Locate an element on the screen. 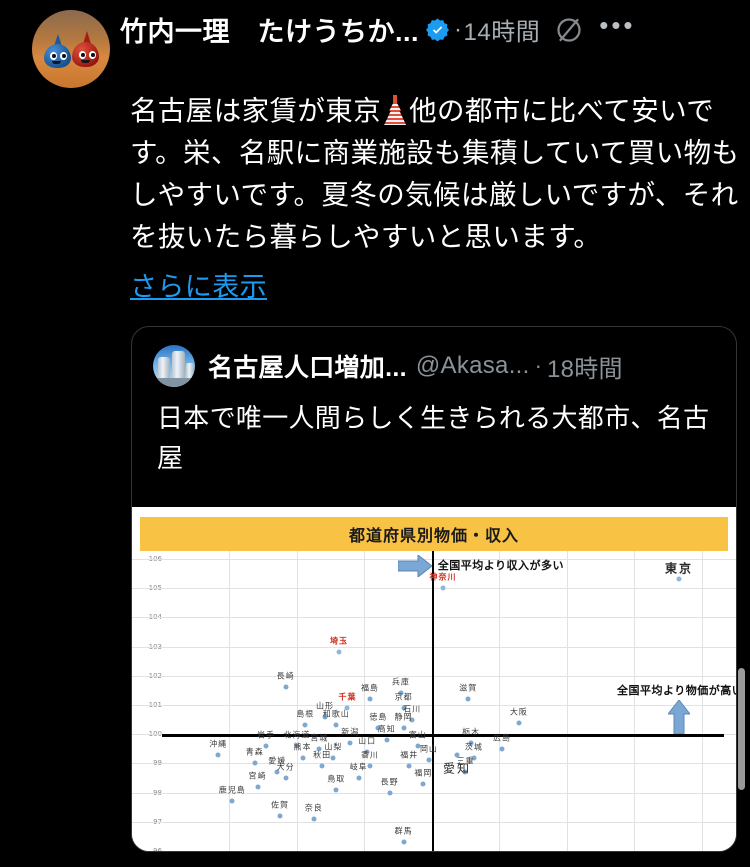 The height and width of the screenshot is (867, 750). chart-point-label: 栃木 is located at coordinates (471, 732).